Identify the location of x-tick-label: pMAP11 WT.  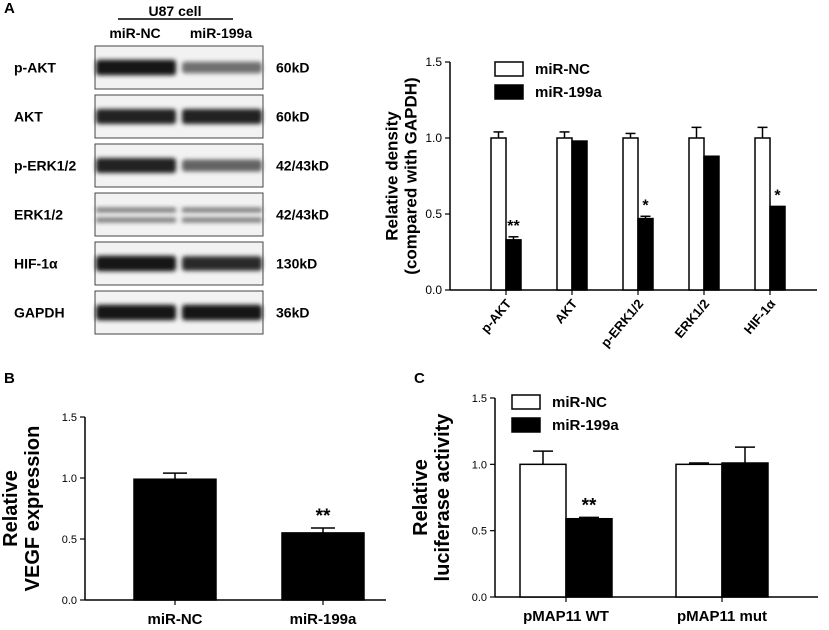
(566, 616).